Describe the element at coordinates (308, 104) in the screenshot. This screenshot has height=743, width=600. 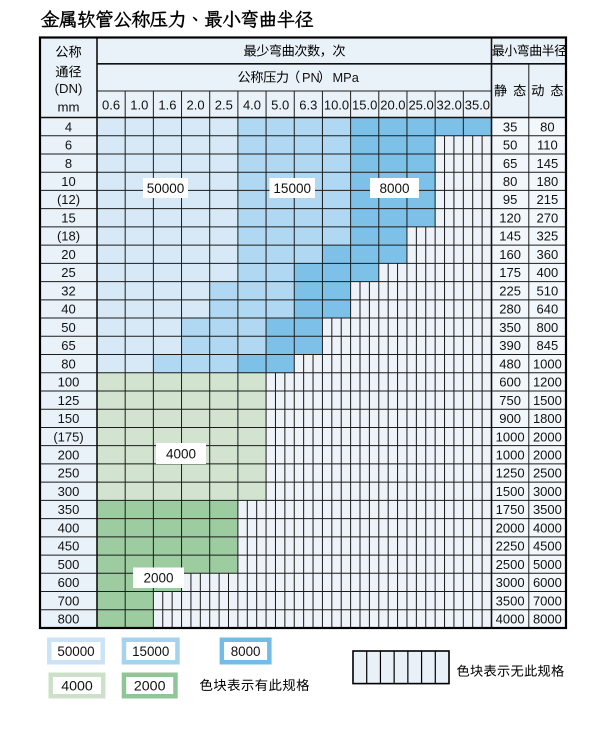
I see `svg-text: 6.3` at that location.